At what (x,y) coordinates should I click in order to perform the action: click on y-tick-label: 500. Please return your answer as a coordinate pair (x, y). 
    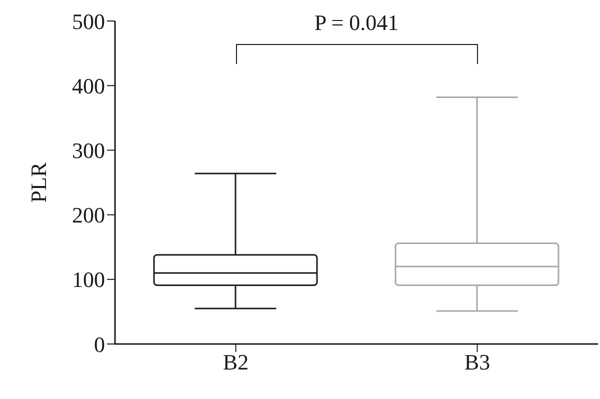
    Looking at the image, I should click on (88, 21).